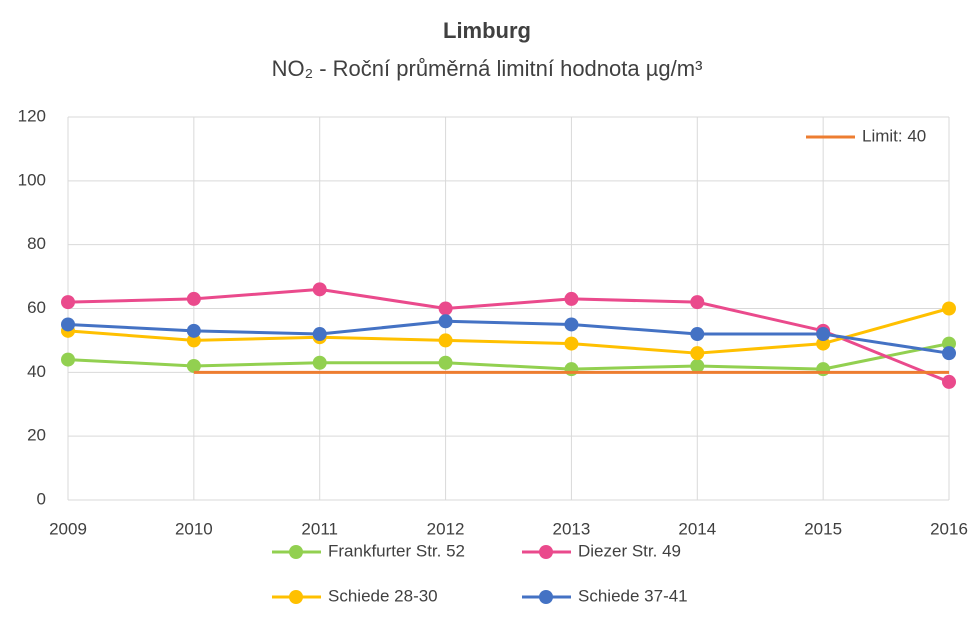 This screenshot has height=630, width=974. Describe the element at coordinates (629, 550) in the screenshot. I see `legend-label: Diezer Str. 49` at that location.